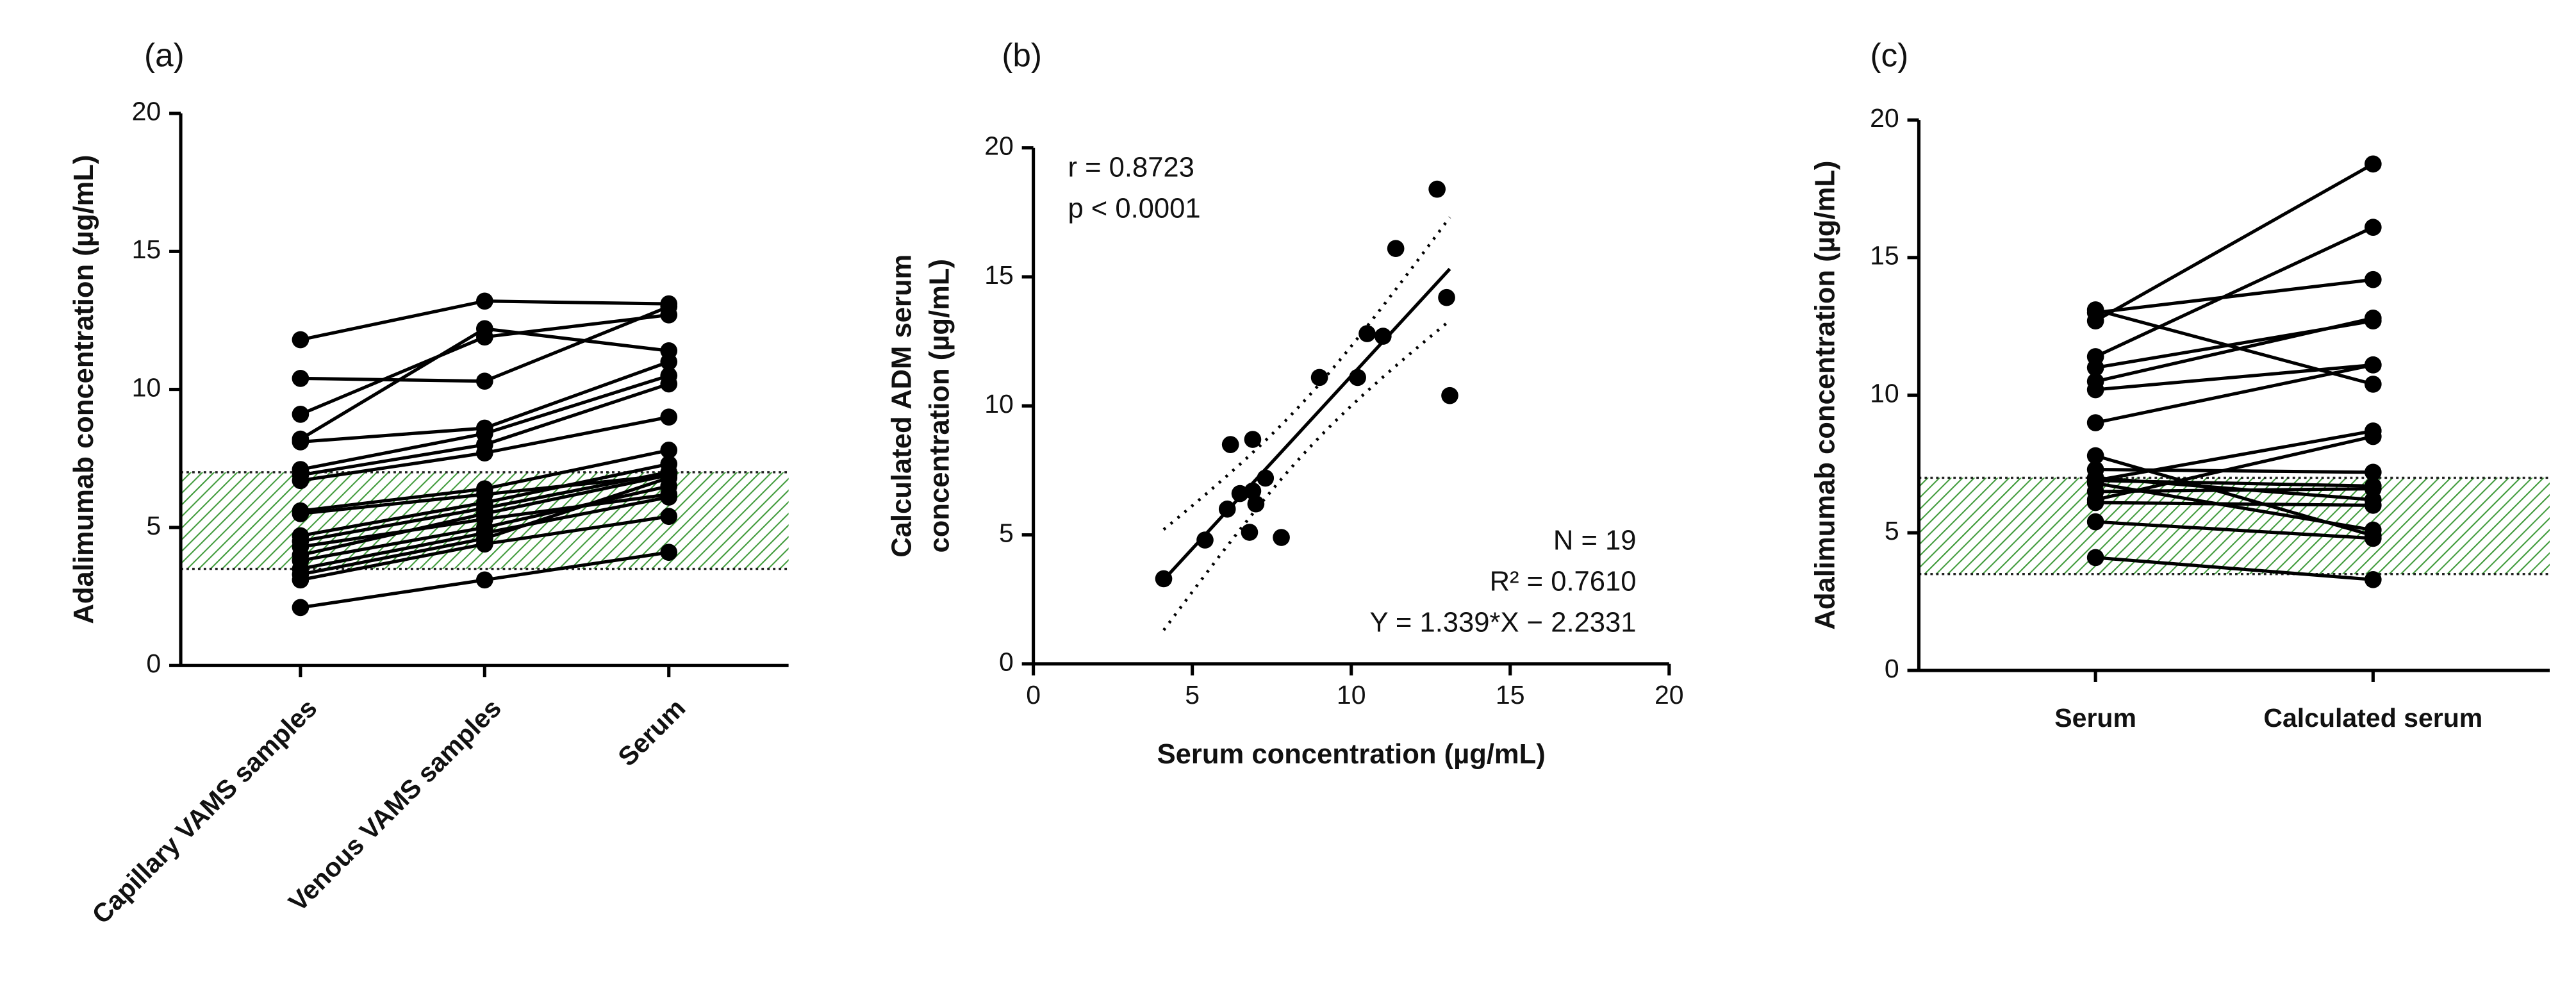  What do you see at coordinates (940, 405) in the screenshot?
I see `y-axis-label: concentration (µg/mL)` at bounding box center [940, 405].